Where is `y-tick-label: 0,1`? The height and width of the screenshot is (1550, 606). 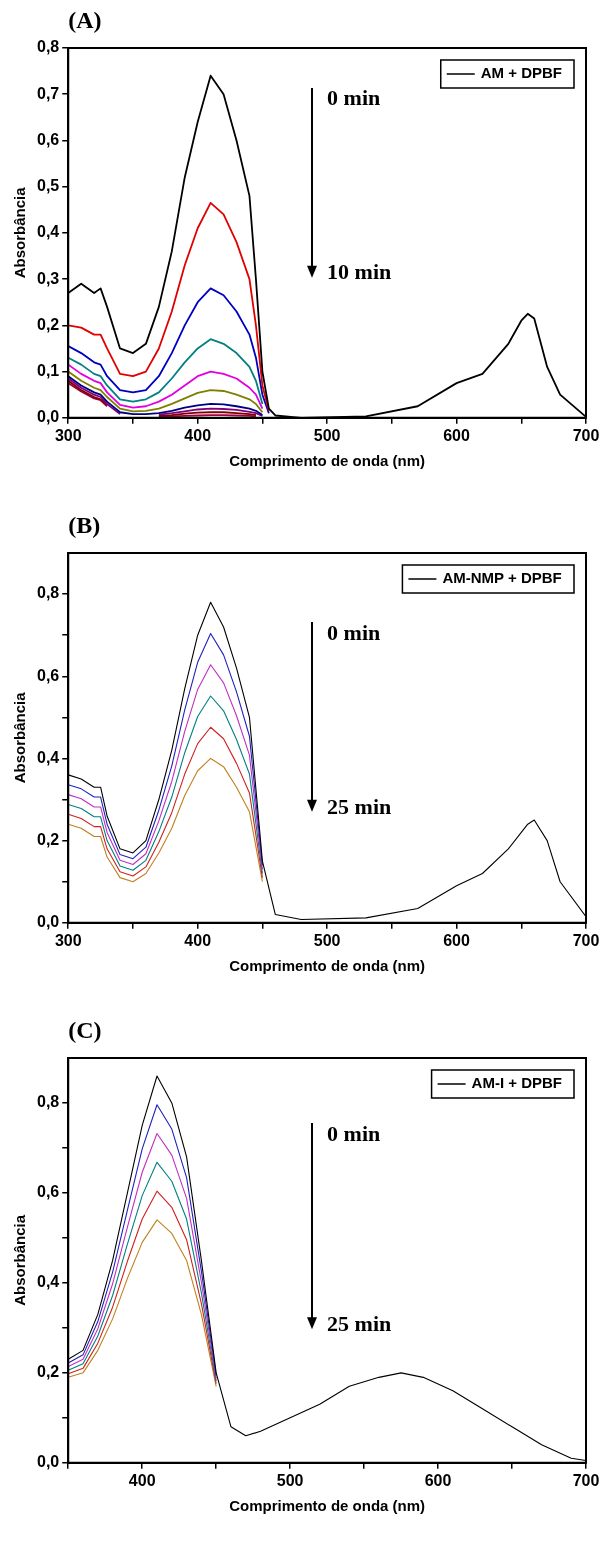
y-tick-label: 0,1 is located at coordinates (48, 370).